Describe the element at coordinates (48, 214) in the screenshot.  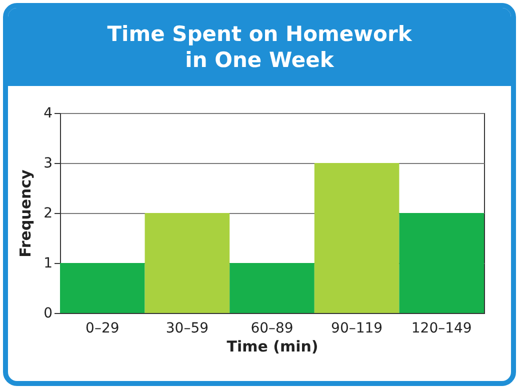
I see `y-tick-label: 2` at that location.